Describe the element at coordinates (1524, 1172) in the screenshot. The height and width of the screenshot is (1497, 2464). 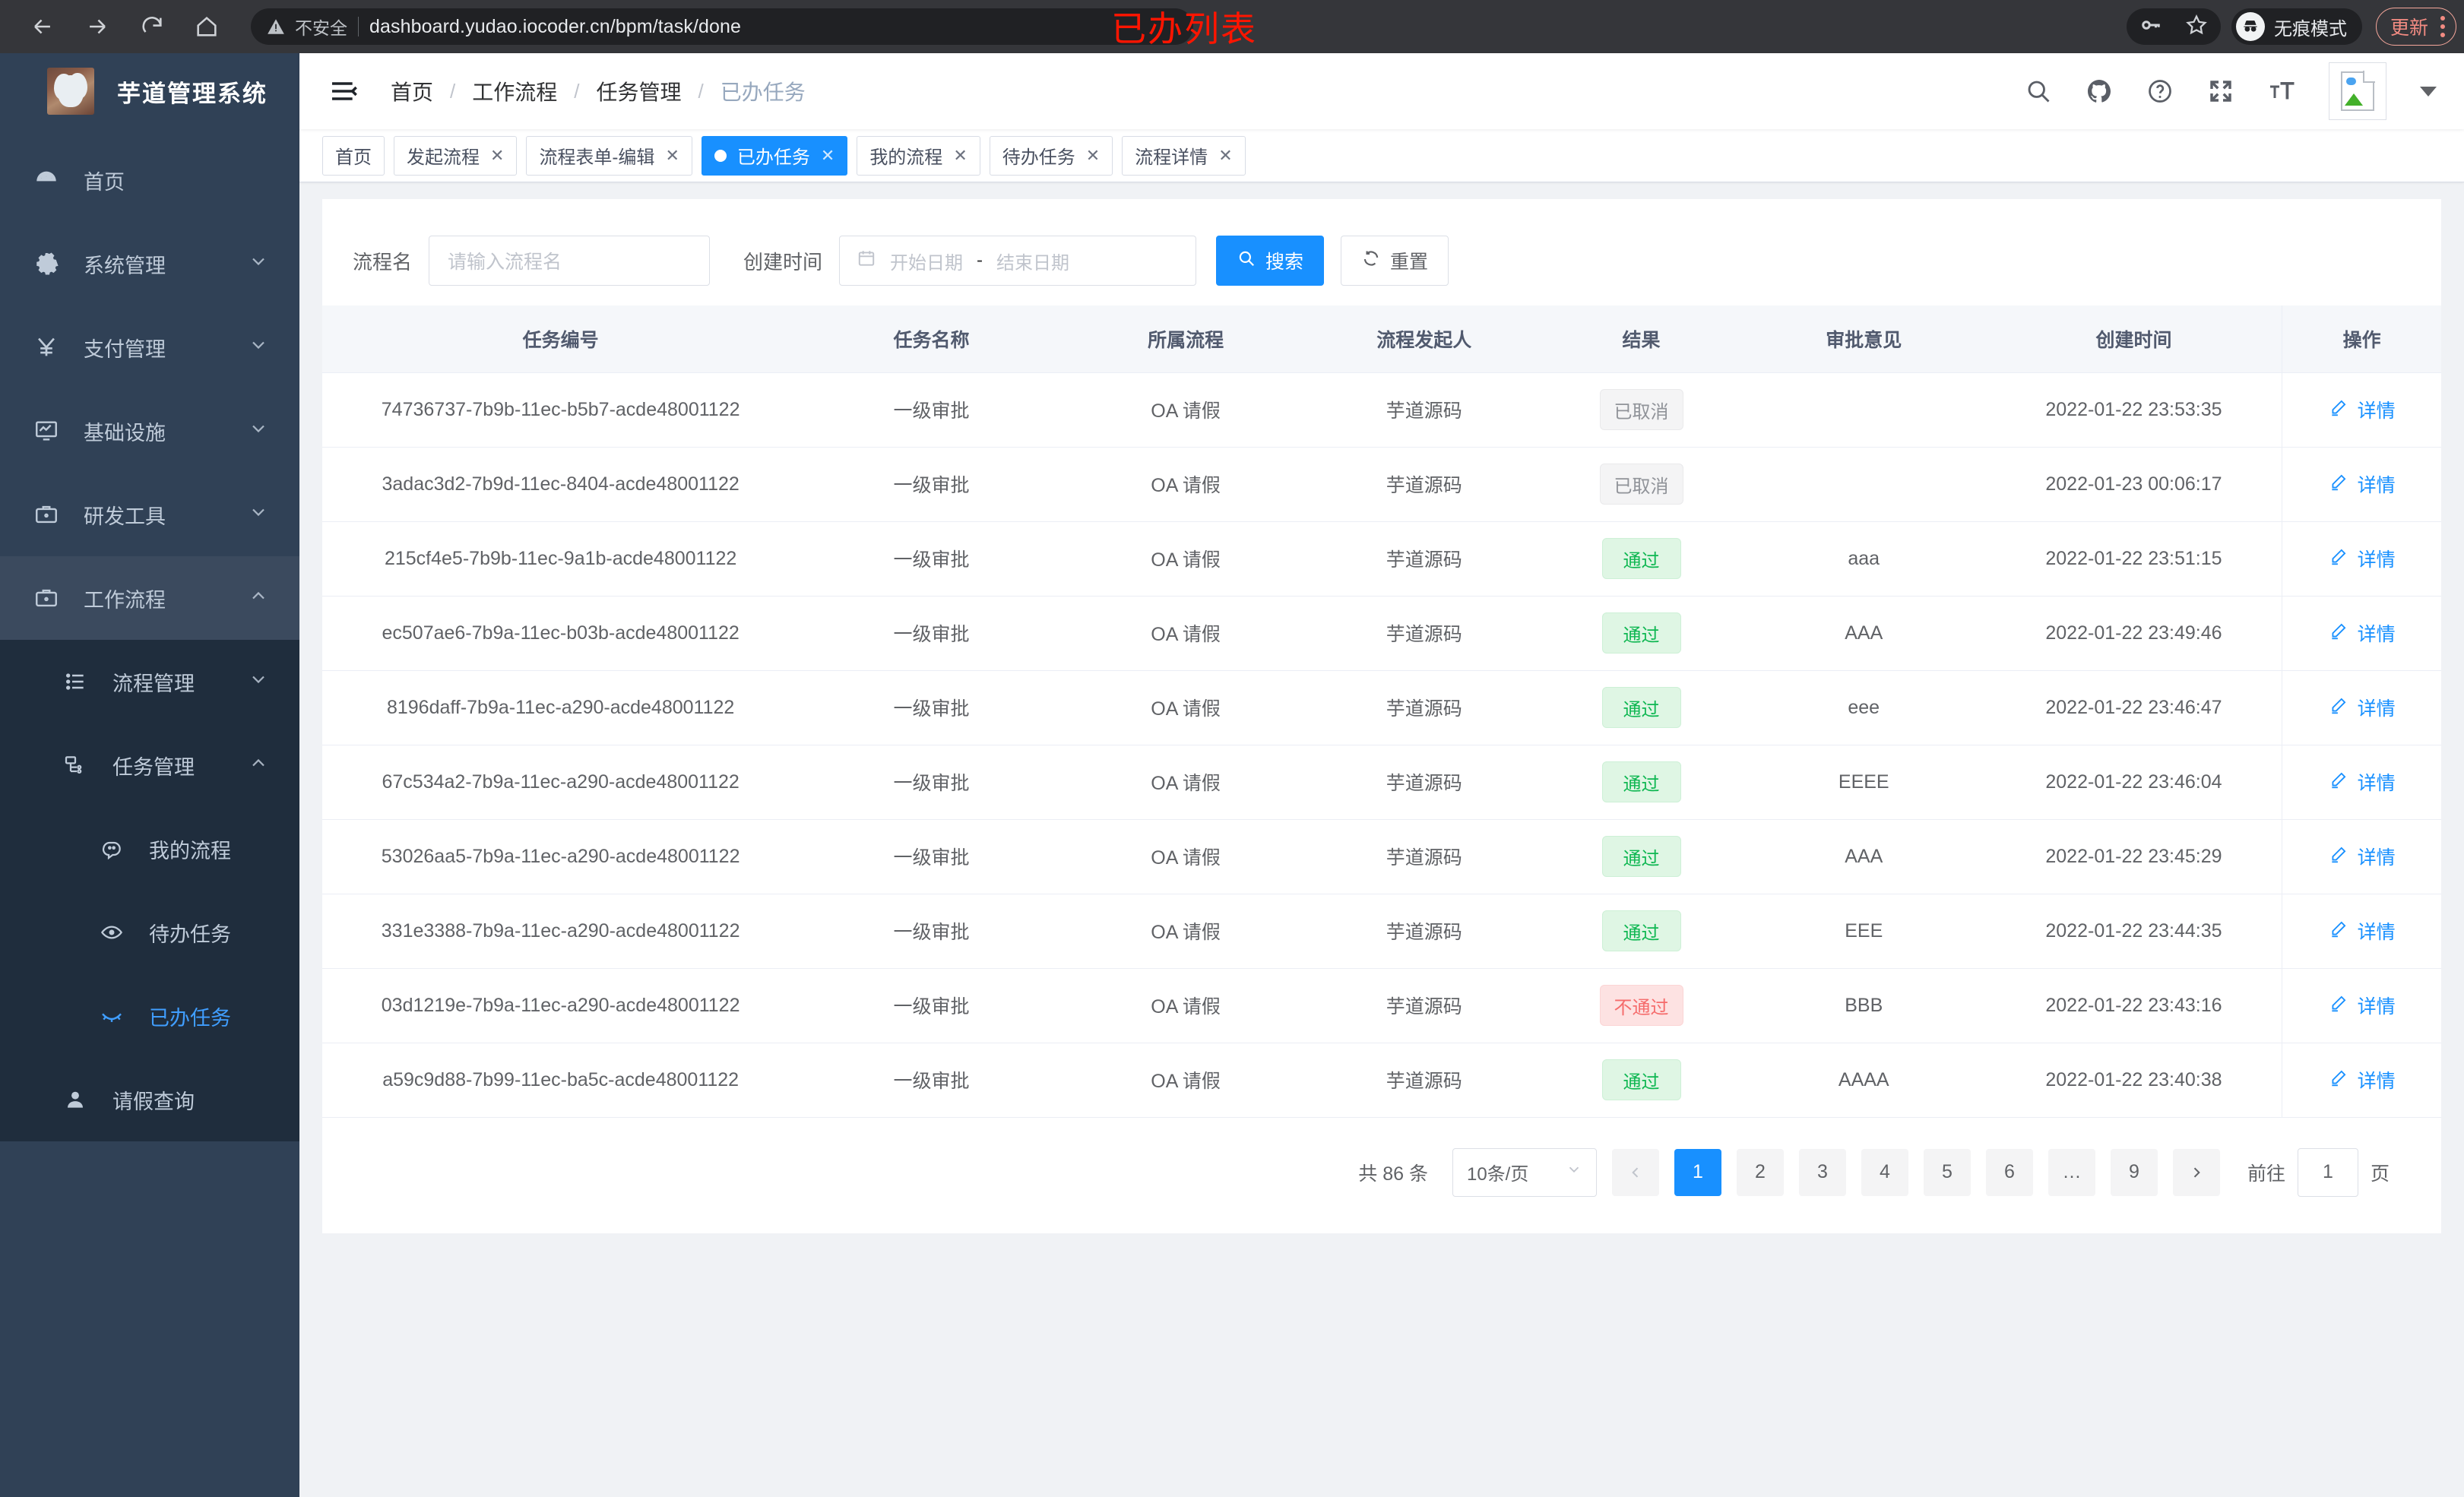
I see `page-size-select: 10条/页` at that location.